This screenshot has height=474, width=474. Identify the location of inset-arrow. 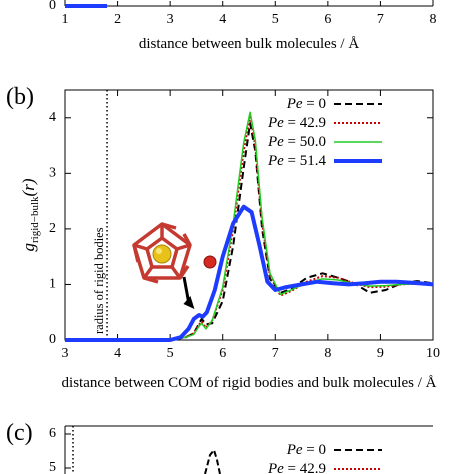
(188, 292).